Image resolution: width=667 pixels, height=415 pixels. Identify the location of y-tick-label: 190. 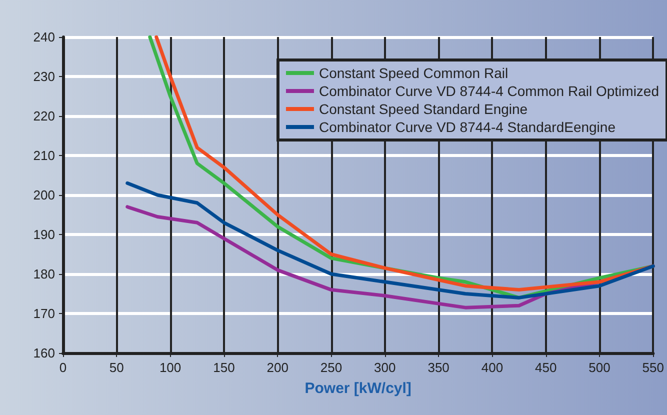
(44, 234).